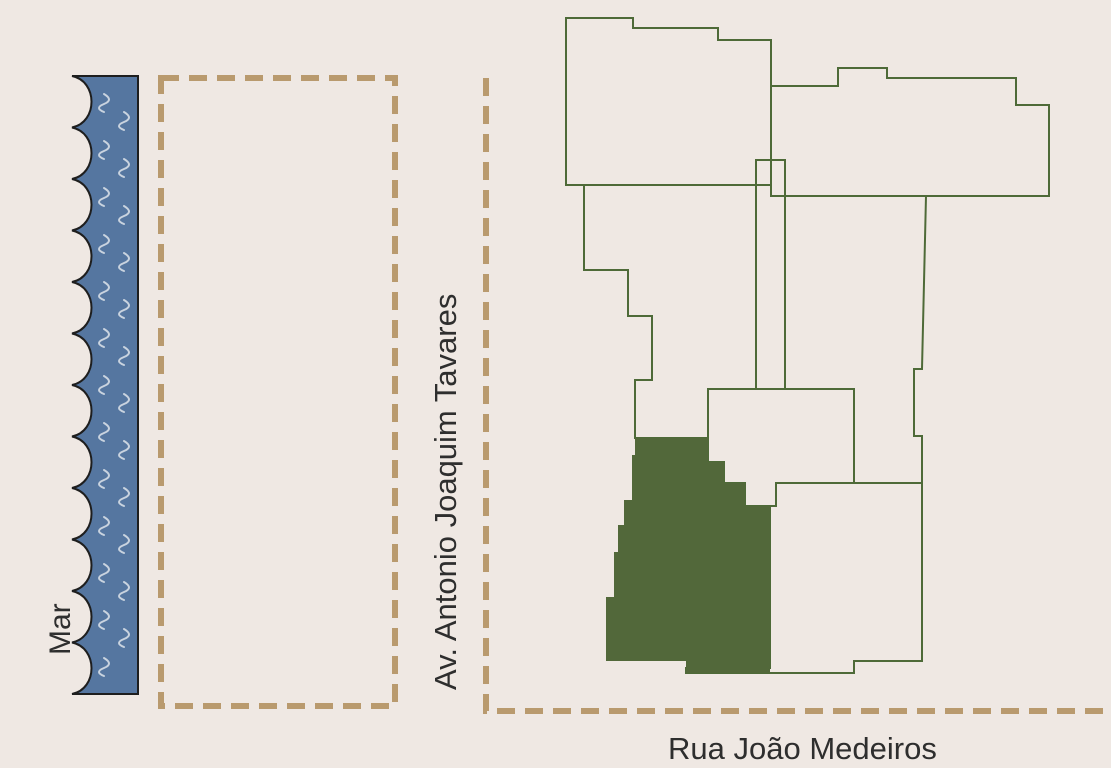 Image resolution: width=1111 pixels, height=768 pixels. What do you see at coordinates (668, 101) in the screenshot?
I see `lot-parcel-north-west` at bounding box center [668, 101].